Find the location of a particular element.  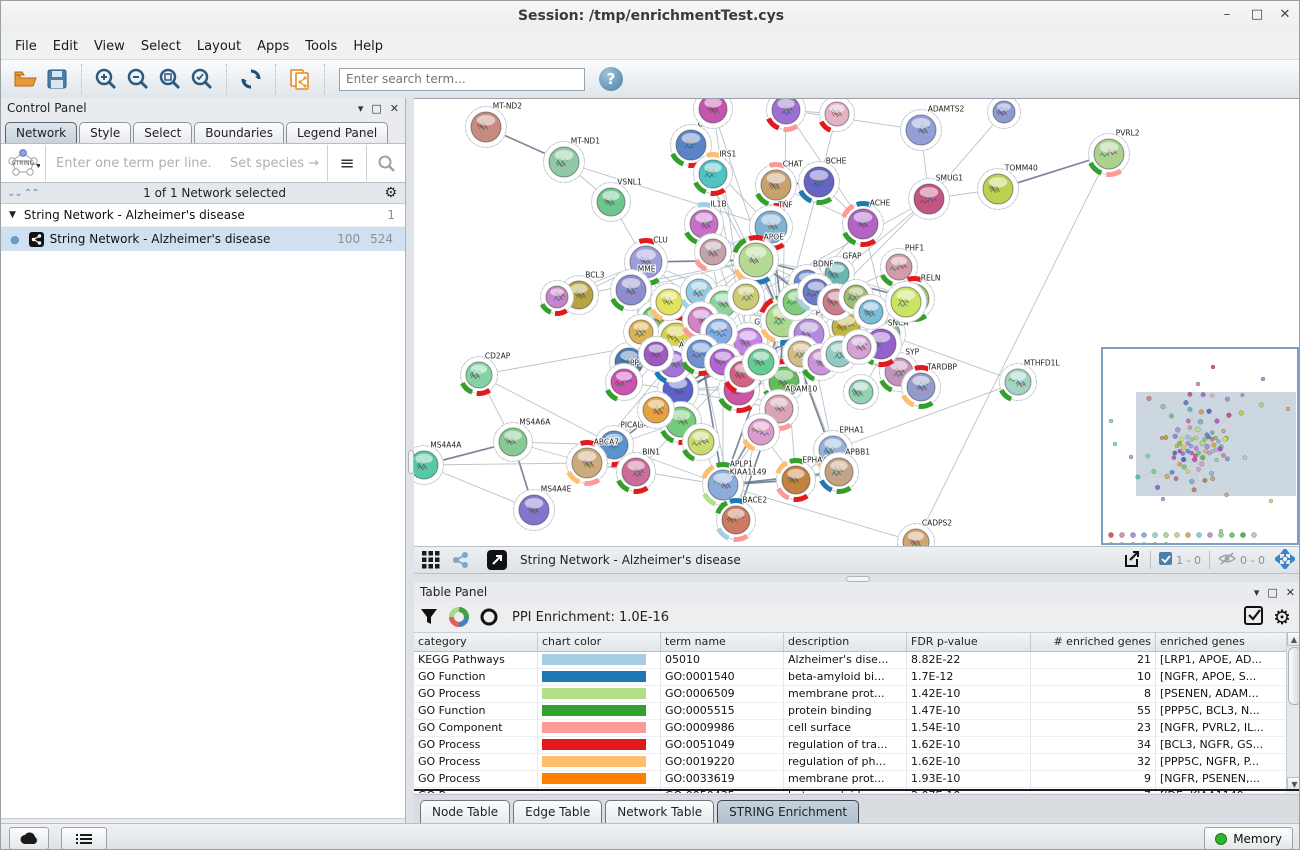

scroll-up-icon: ▲ is located at coordinates (1293, 639).